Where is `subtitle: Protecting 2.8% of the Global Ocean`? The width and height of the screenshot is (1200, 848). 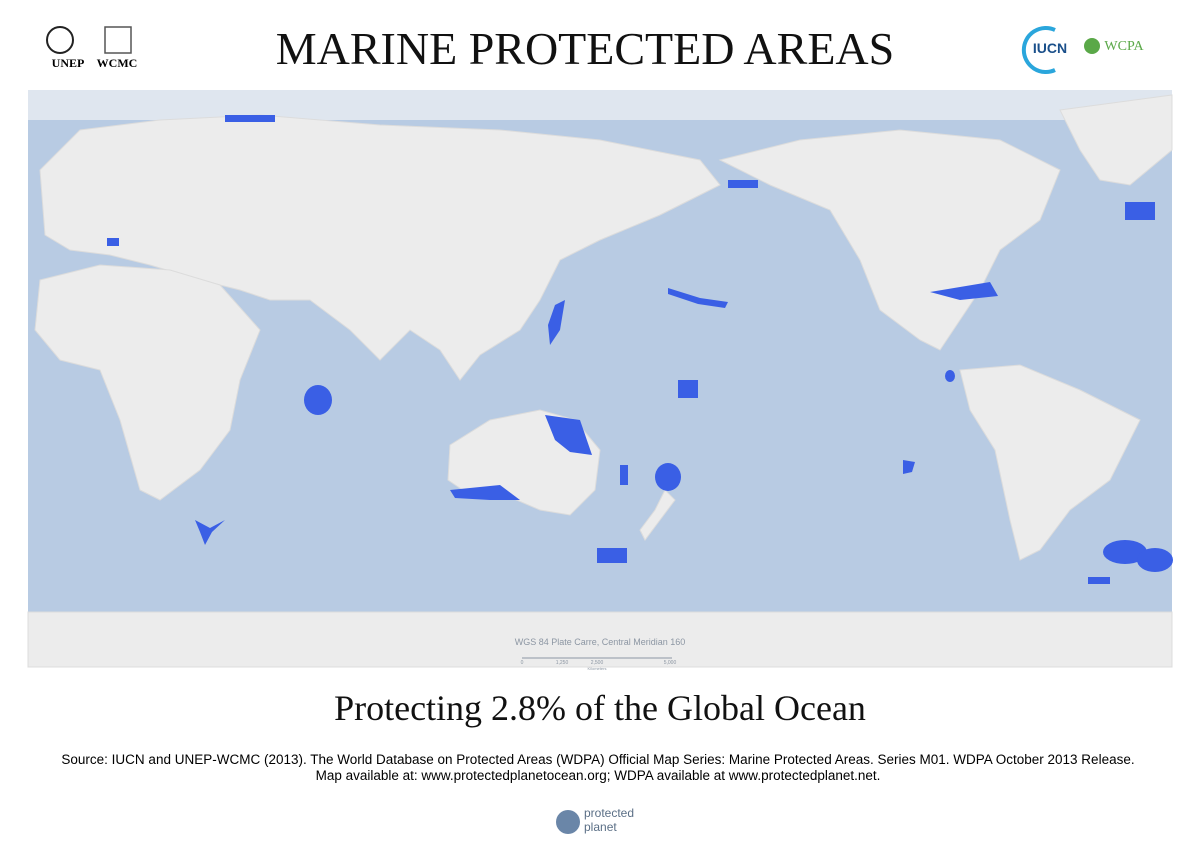 subtitle: Protecting 2.8% of the Global Ocean is located at coordinates (600, 708).